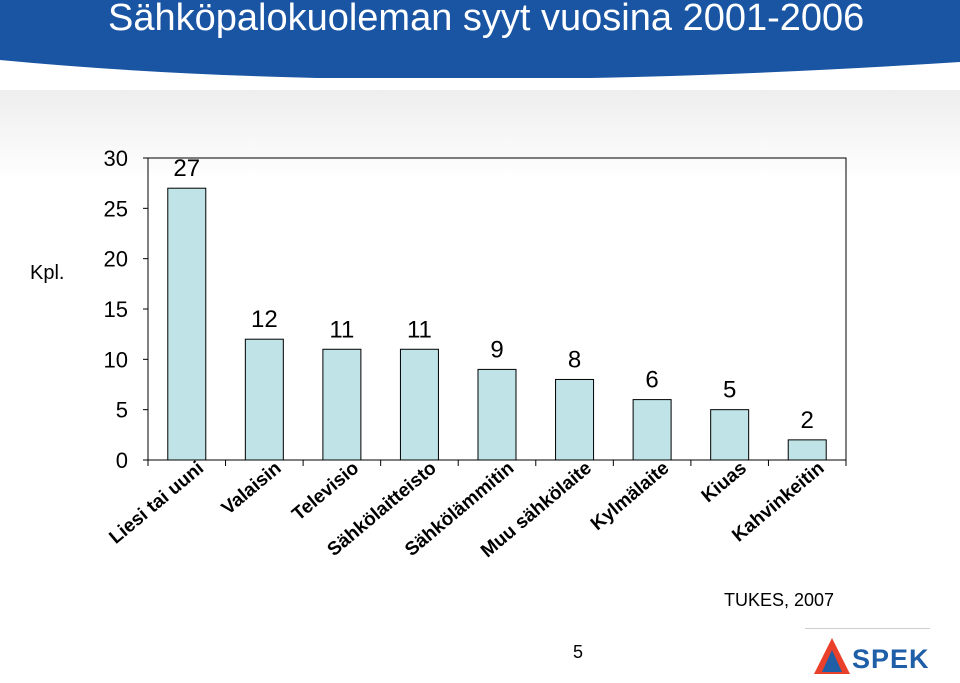 The width and height of the screenshot is (960, 683). What do you see at coordinates (779, 600) in the screenshot?
I see `source-note: TUKES, 2007` at bounding box center [779, 600].